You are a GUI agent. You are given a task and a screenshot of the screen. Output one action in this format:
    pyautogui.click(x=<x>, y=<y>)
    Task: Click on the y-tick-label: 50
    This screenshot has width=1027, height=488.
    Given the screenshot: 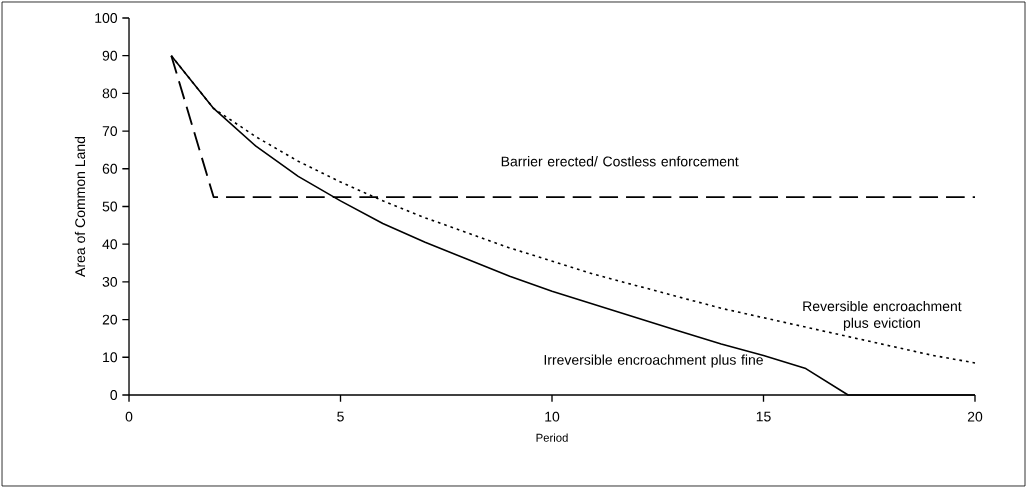 What is the action you would take?
    pyautogui.click(x=110, y=206)
    